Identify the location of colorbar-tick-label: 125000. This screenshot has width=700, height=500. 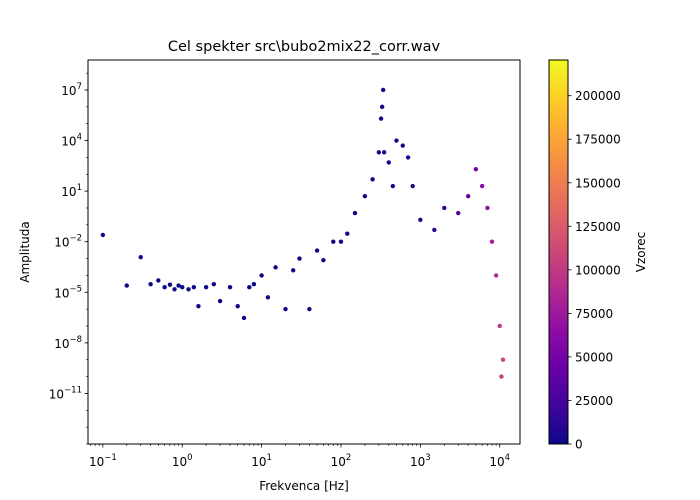
(598, 227).